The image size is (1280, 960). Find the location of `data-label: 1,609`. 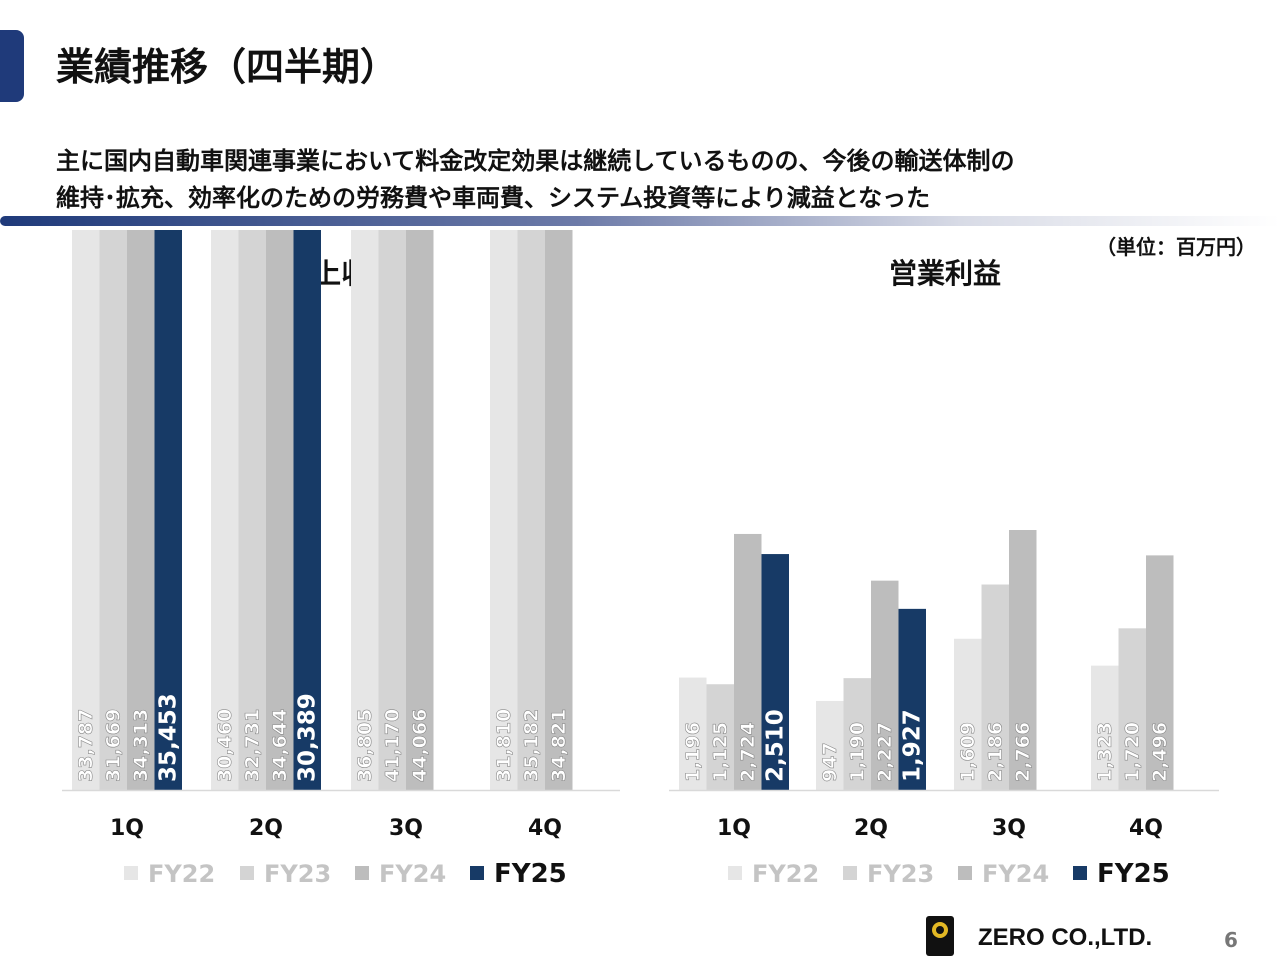

data-label: 1,609 is located at coordinates (968, 752).